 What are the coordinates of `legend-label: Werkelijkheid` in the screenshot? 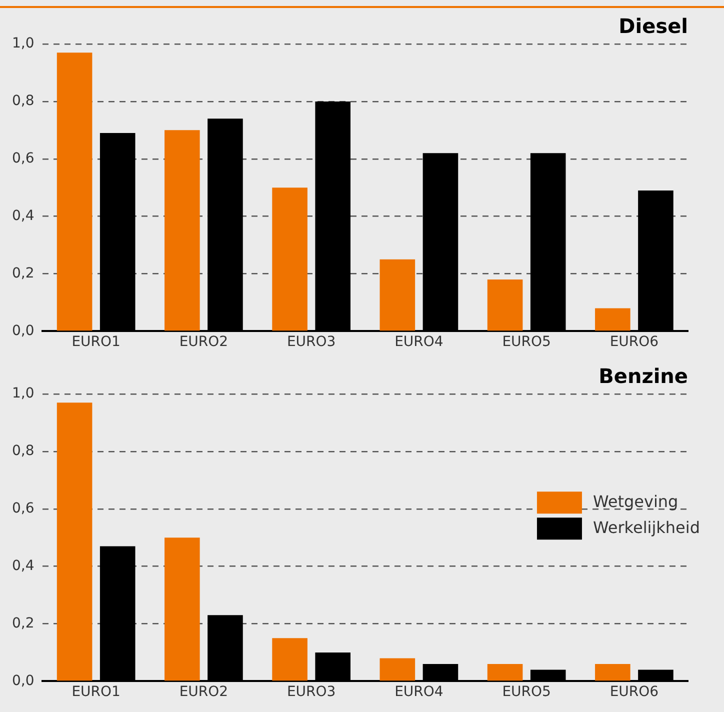 It's located at (646, 527).